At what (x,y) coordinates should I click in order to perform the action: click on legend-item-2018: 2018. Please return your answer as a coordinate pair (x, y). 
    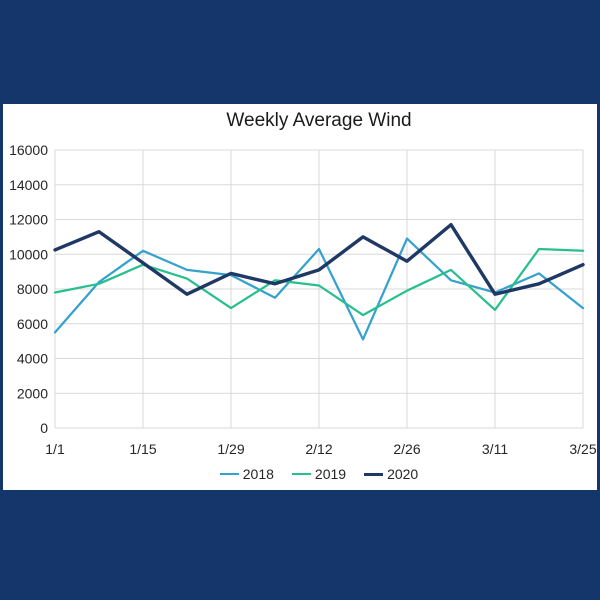
    Looking at the image, I should click on (246, 474).